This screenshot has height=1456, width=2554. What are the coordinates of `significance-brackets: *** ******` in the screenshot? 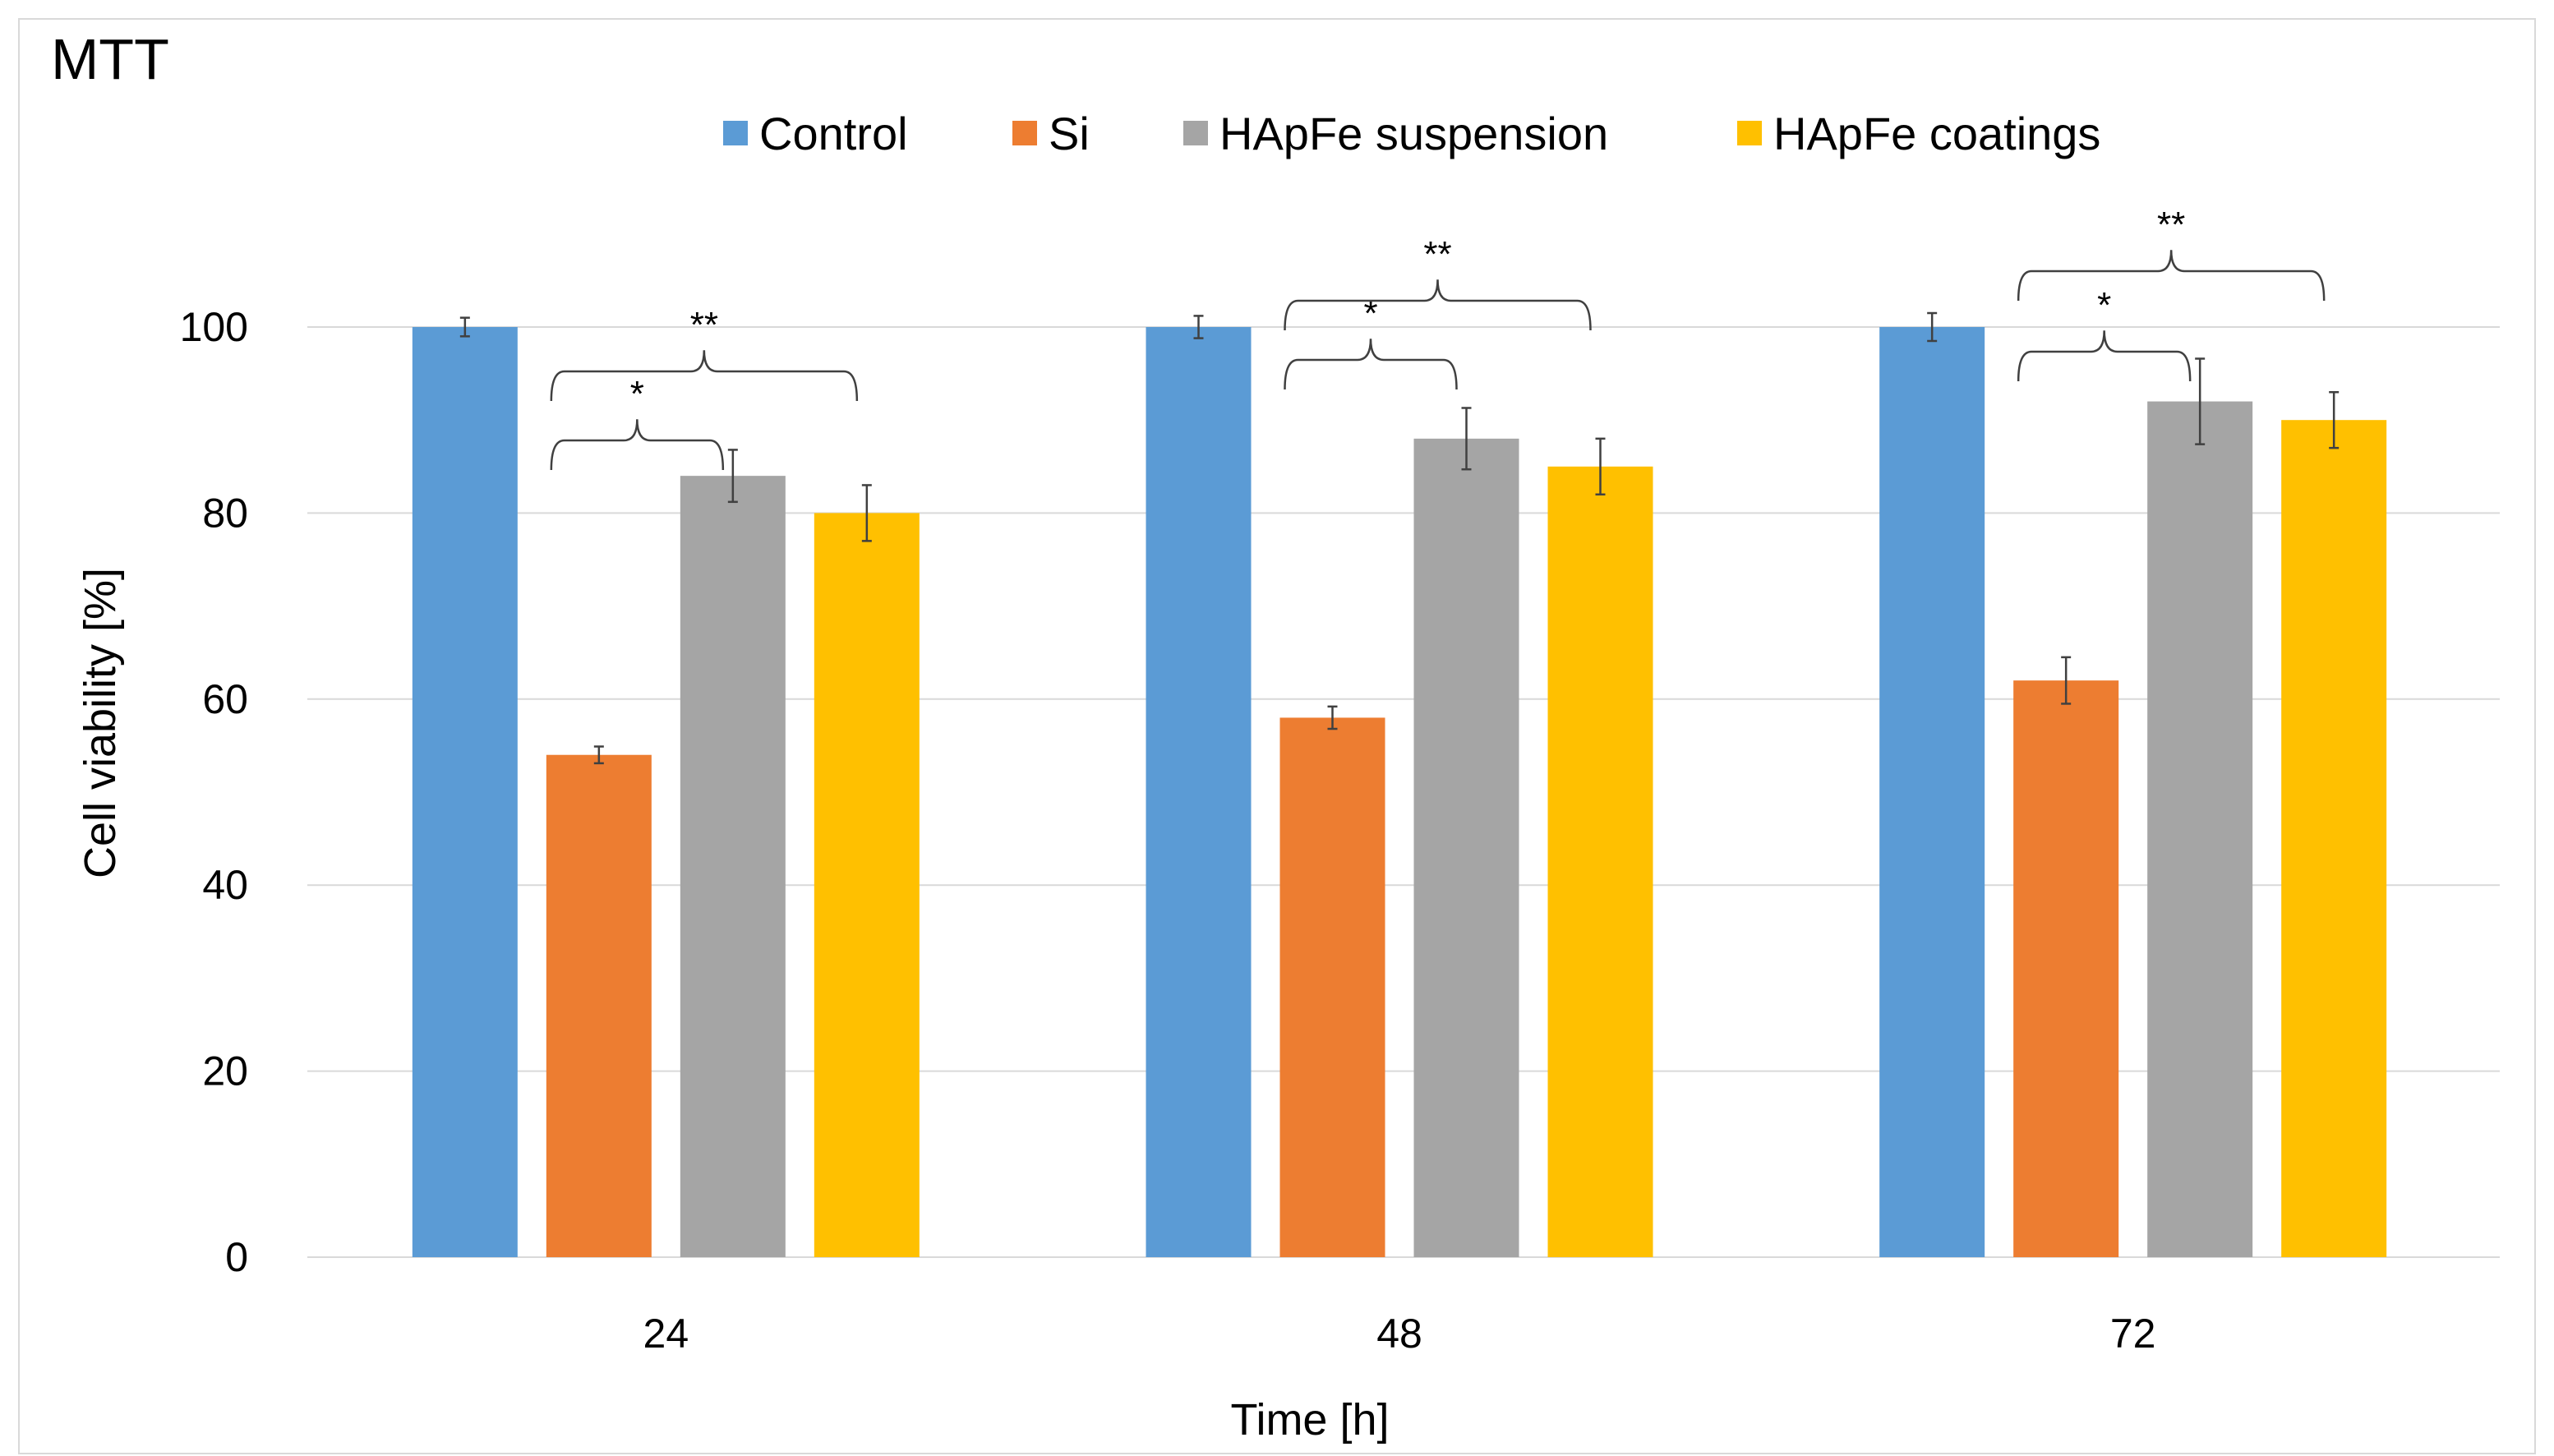 It's located at (1438, 338).